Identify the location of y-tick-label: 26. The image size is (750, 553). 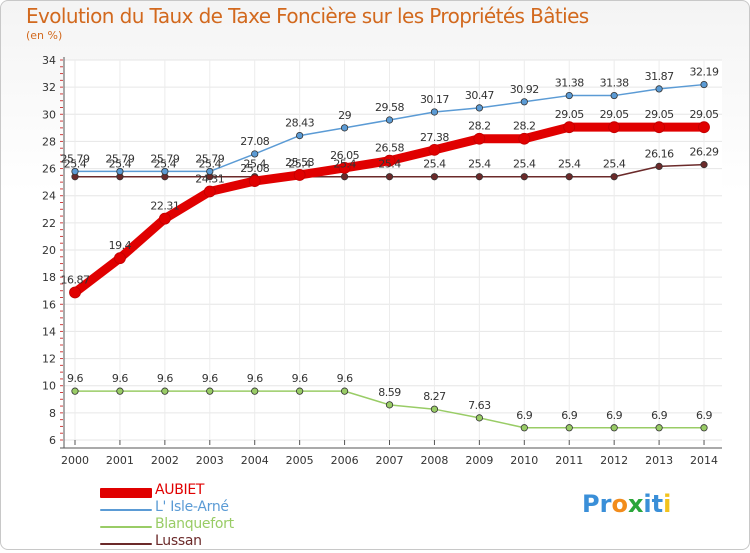
(49, 169).